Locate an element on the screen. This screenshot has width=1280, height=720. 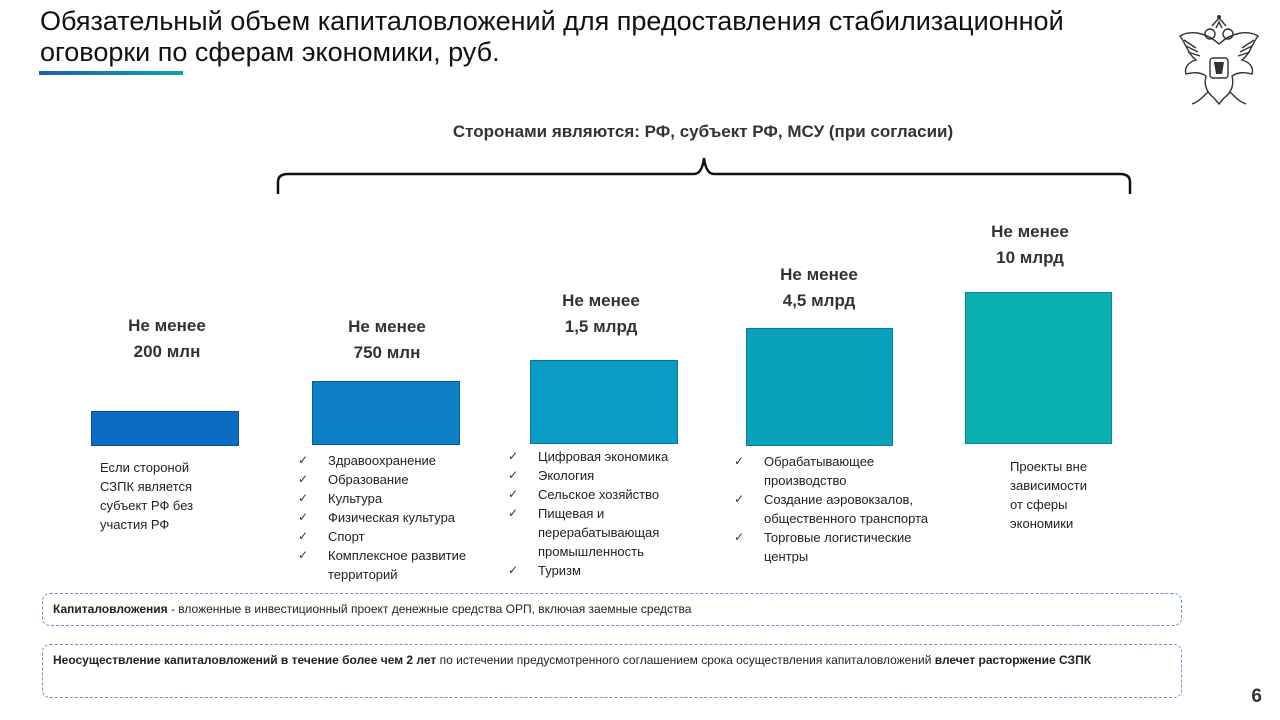
column-1-label-line1: Не менее is located at coordinates (167, 325).